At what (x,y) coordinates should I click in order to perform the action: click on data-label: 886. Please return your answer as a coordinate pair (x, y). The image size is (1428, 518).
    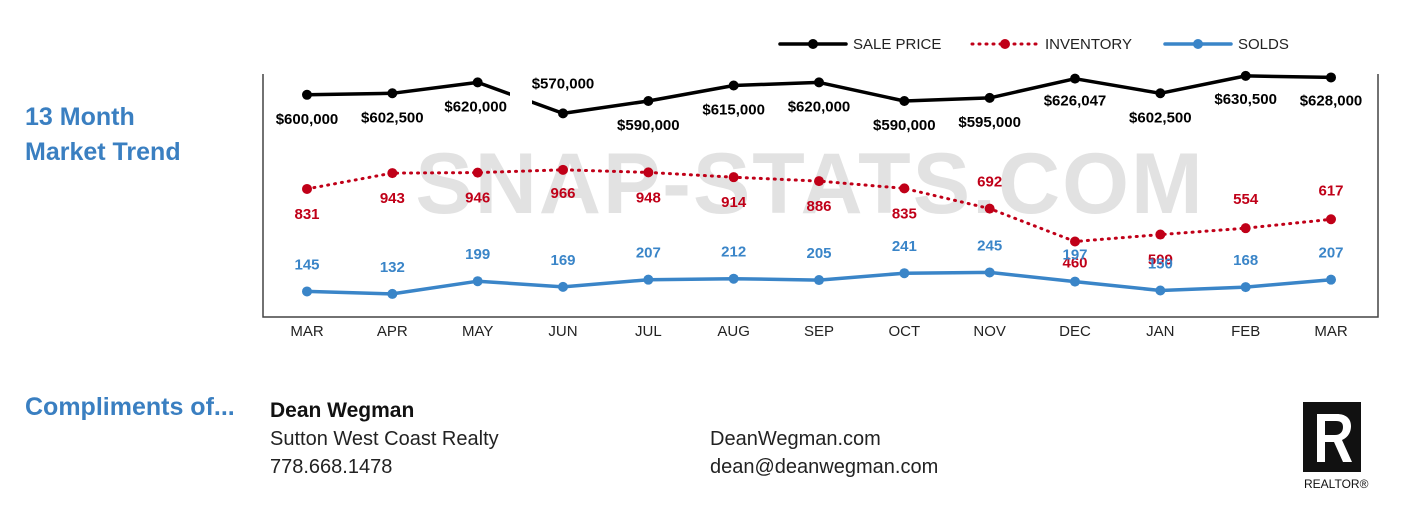
    Looking at the image, I should click on (818, 206).